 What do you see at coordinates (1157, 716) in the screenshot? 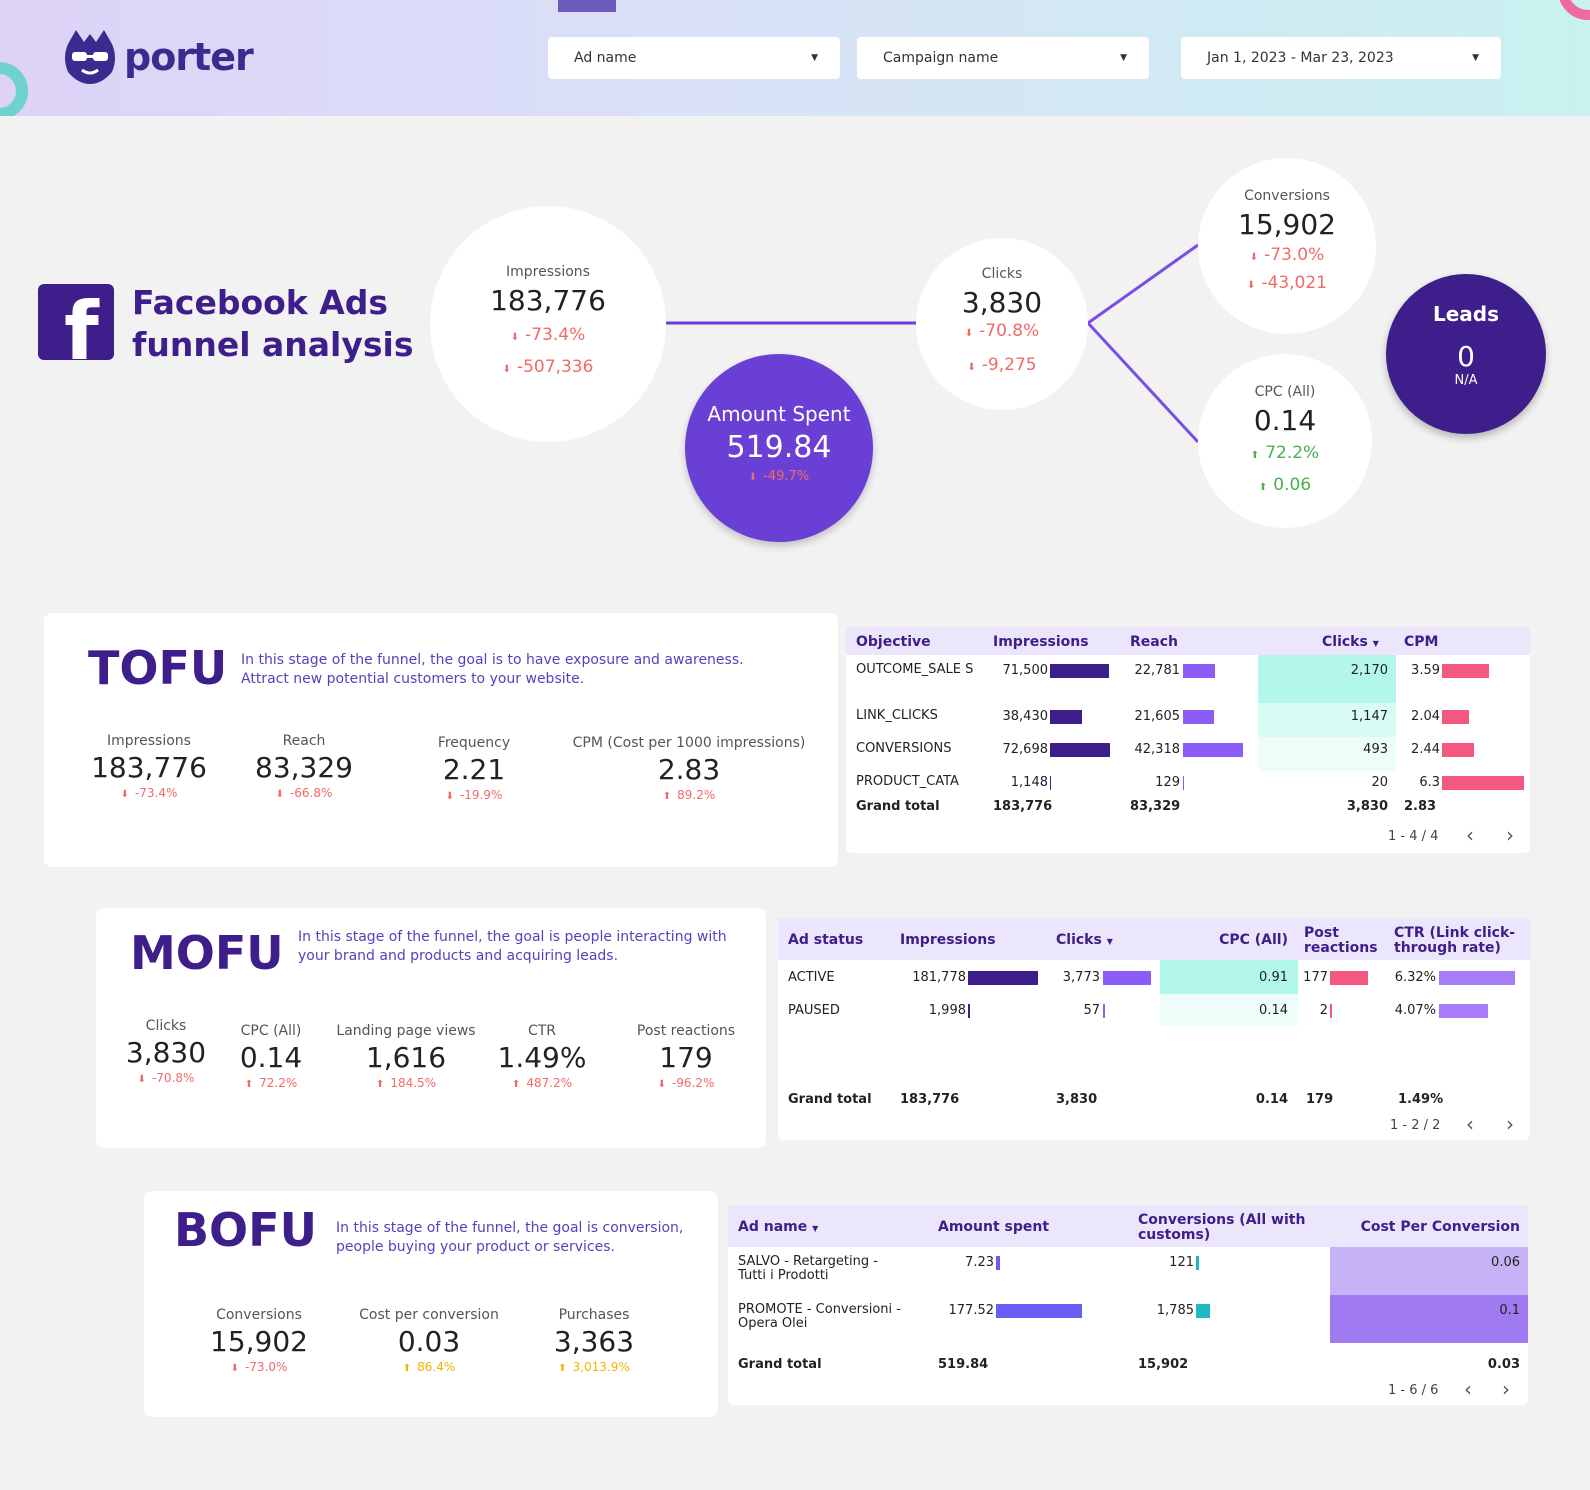
I see `reach-cell: 21,605` at bounding box center [1157, 716].